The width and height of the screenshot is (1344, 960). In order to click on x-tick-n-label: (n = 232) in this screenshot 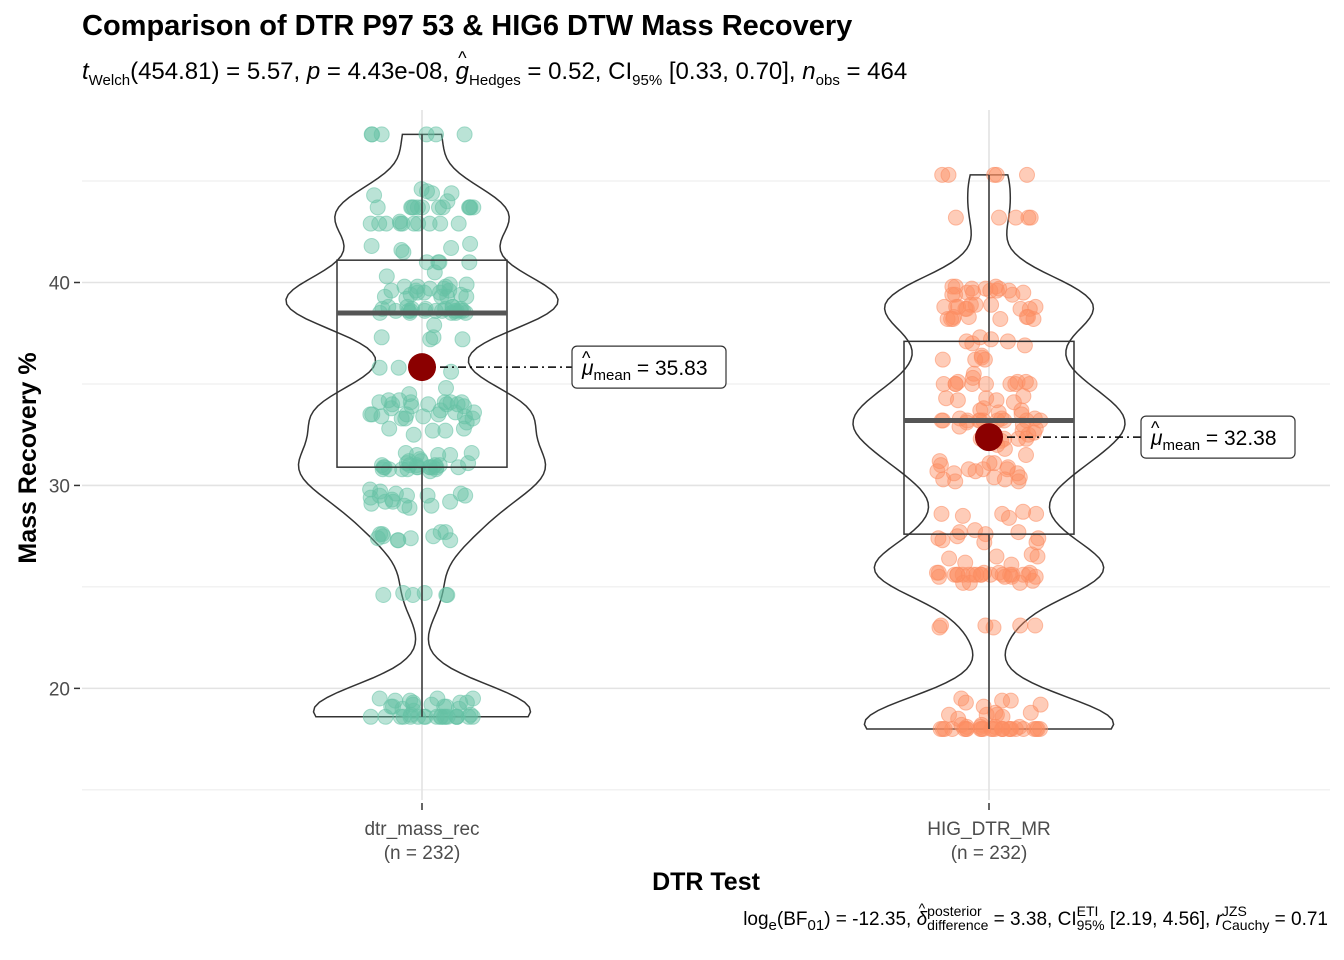, I will do `click(989, 853)`.